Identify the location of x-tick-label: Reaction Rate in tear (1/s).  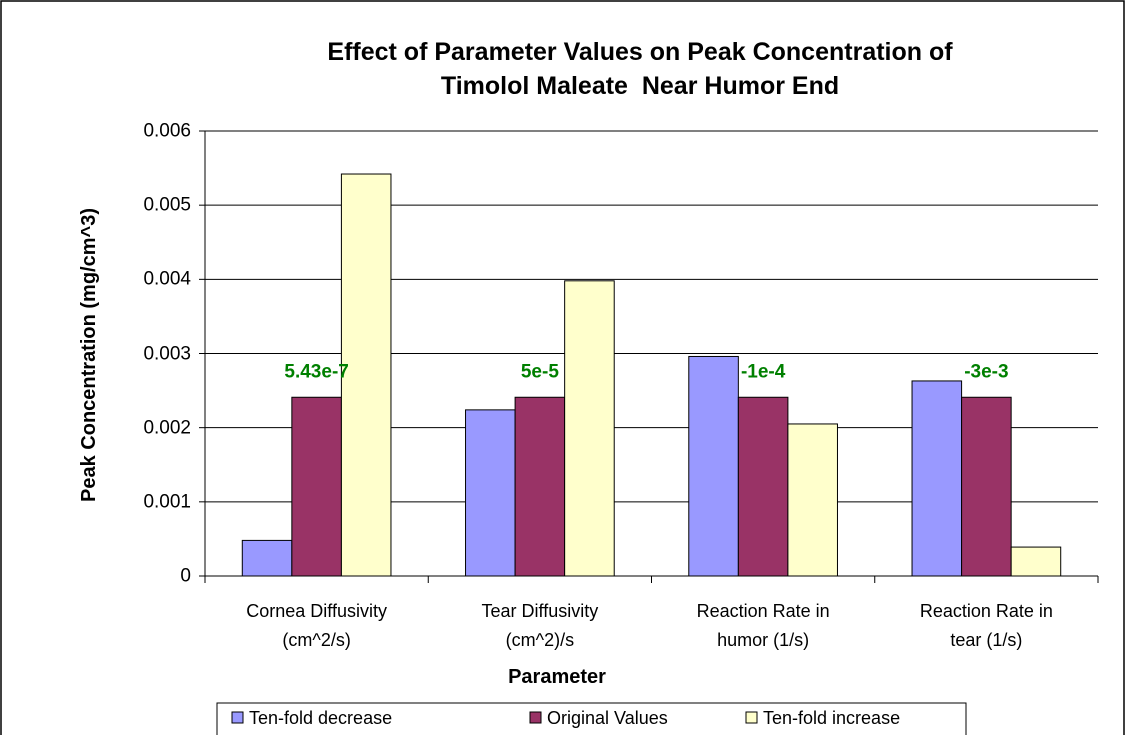
(986, 625).